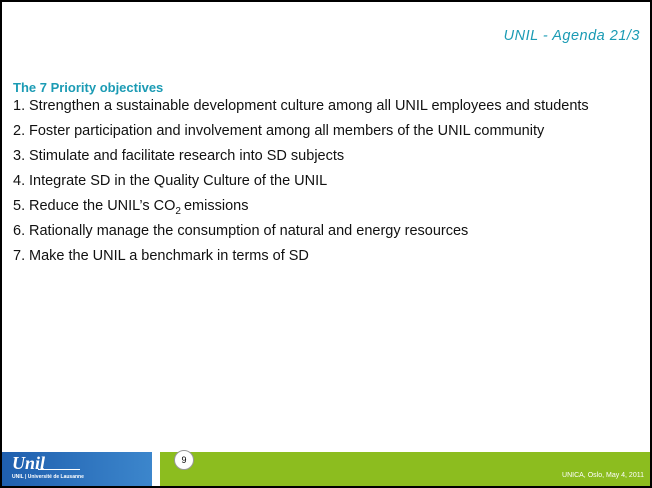 The width and height of the screenshot is (652, 488). I want to click on page-number: 9, so click(184, 460).